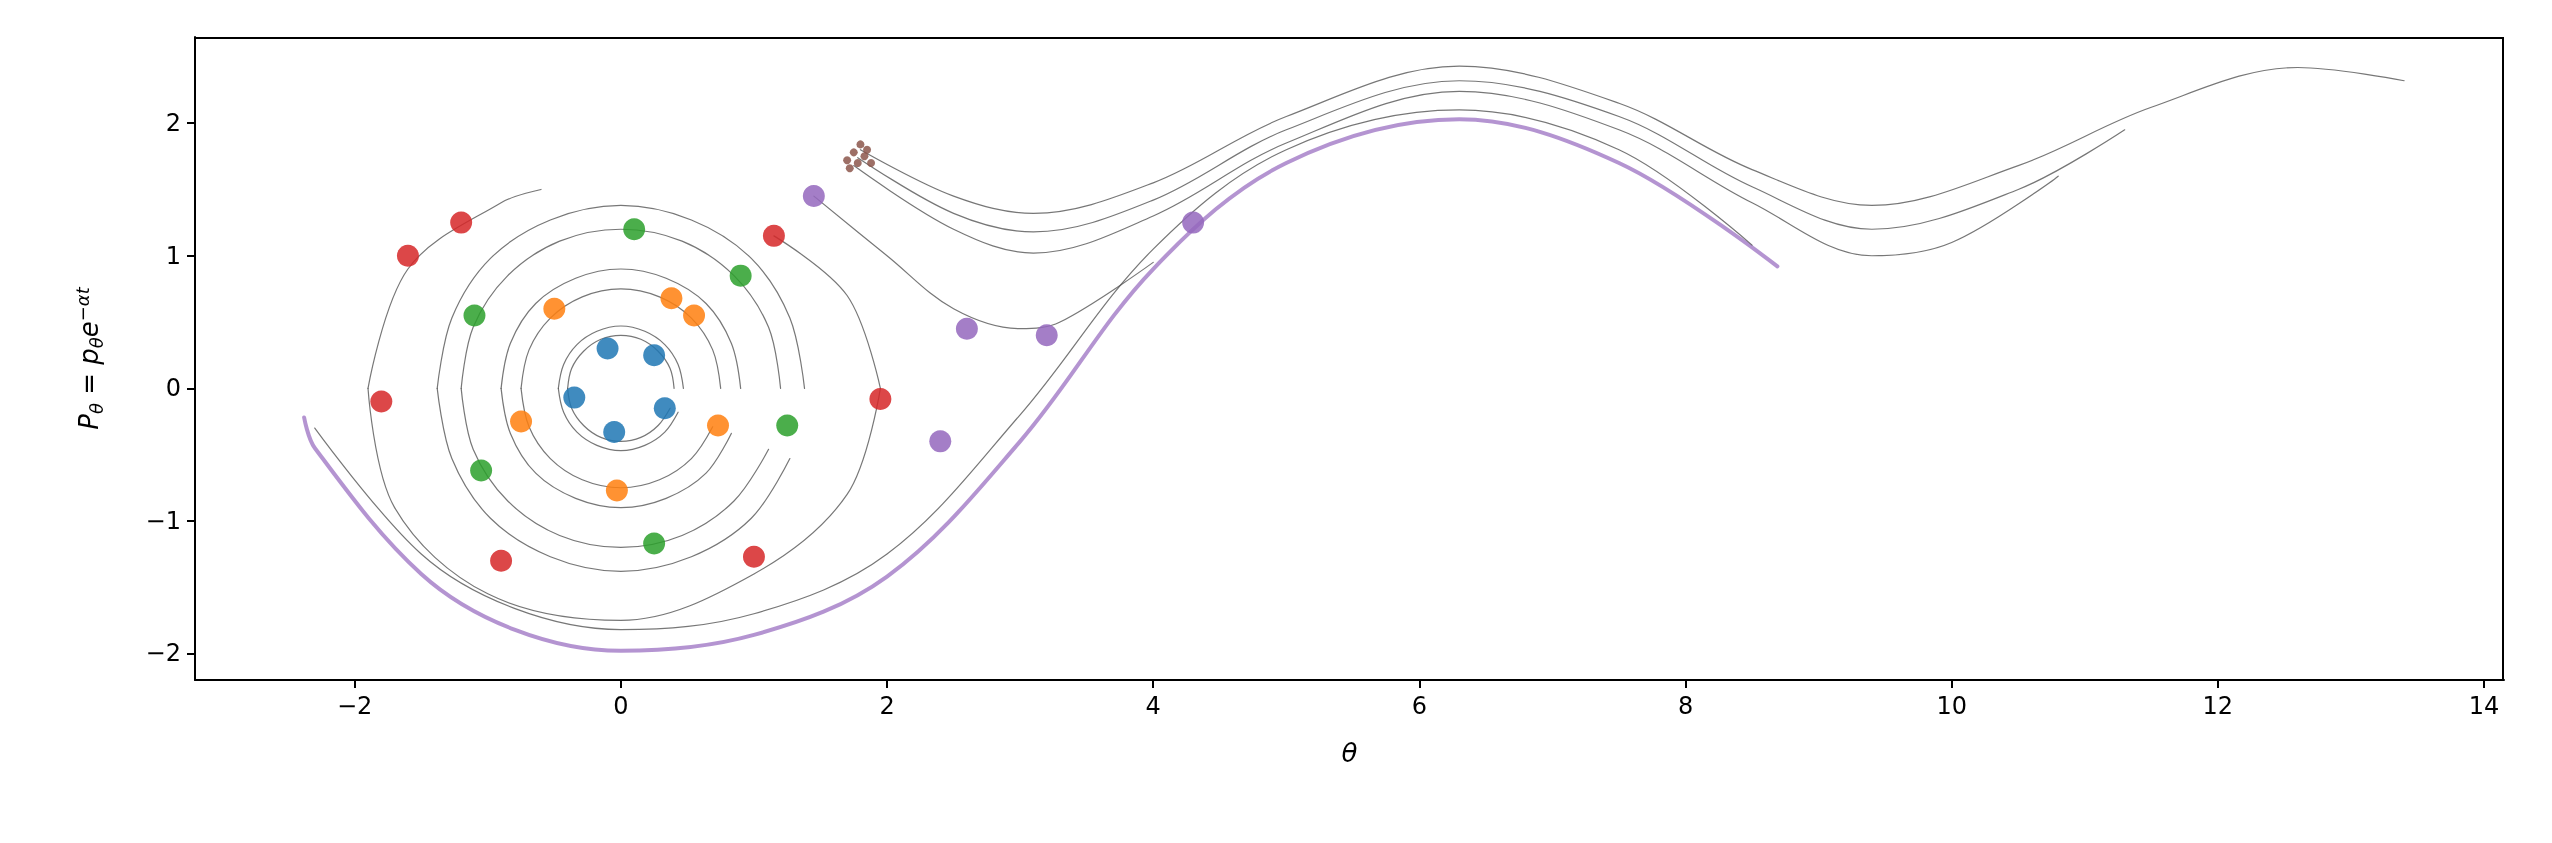  I want to click on y-tick-label: 0, so click(173, 388).